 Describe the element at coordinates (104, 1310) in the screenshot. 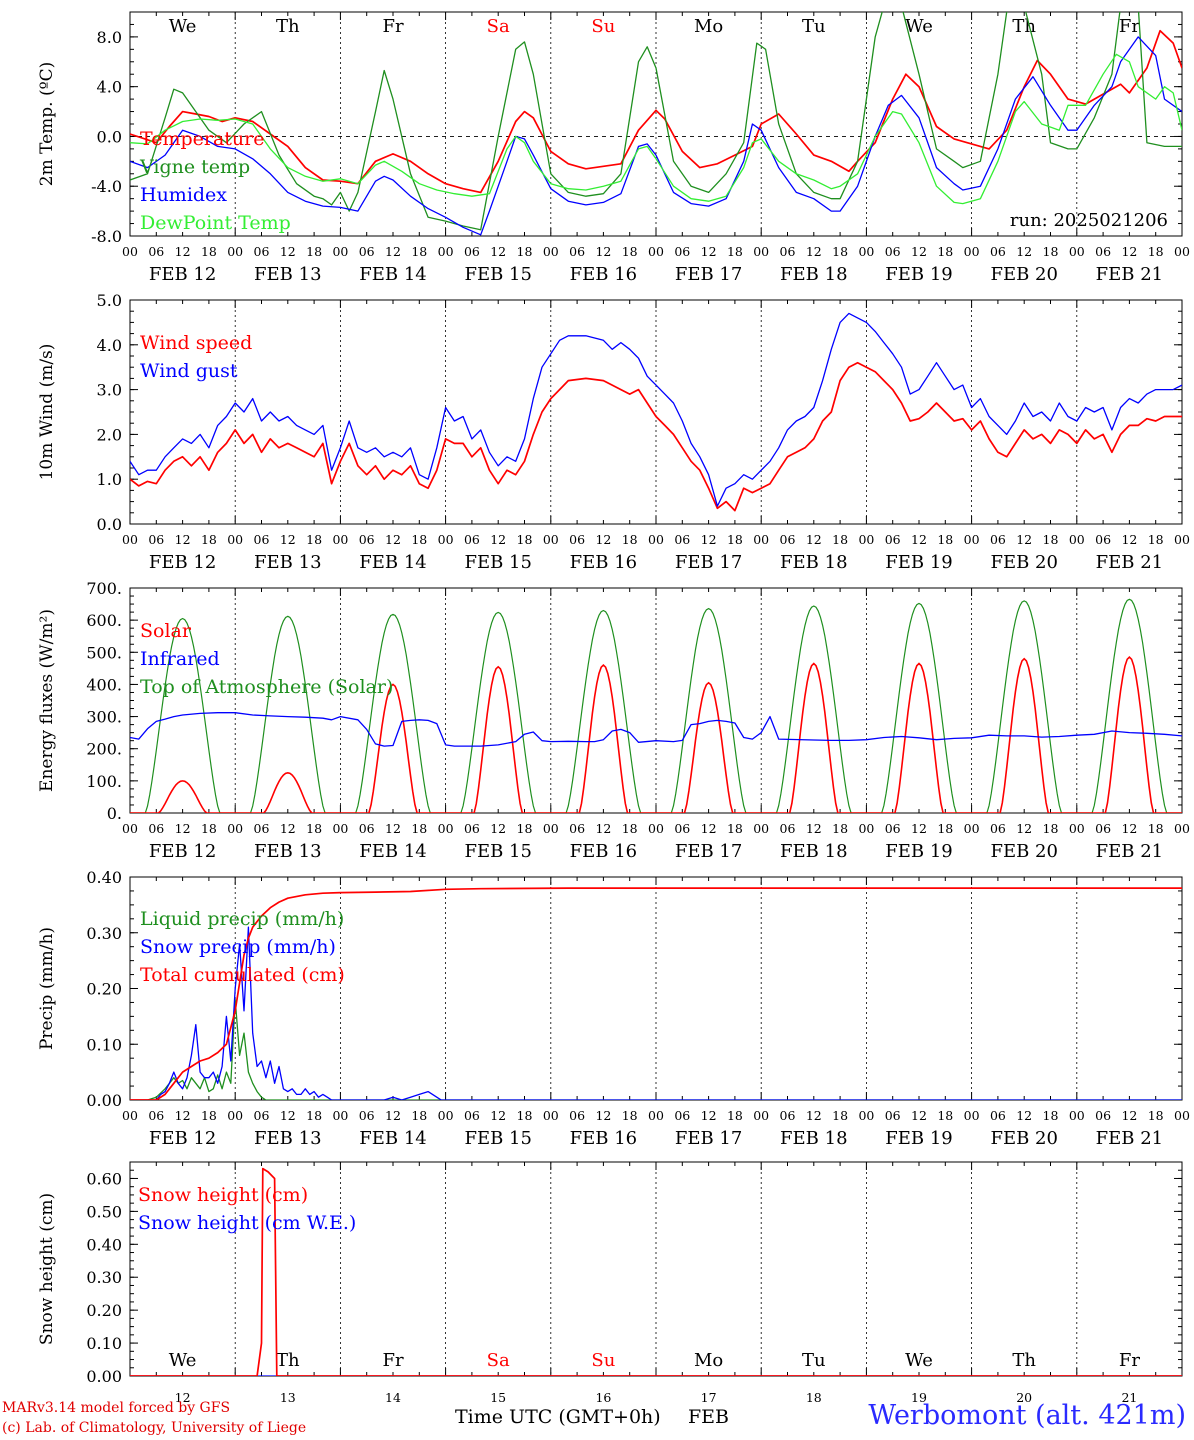

I see `y-tick-label: 0.20` at that location.